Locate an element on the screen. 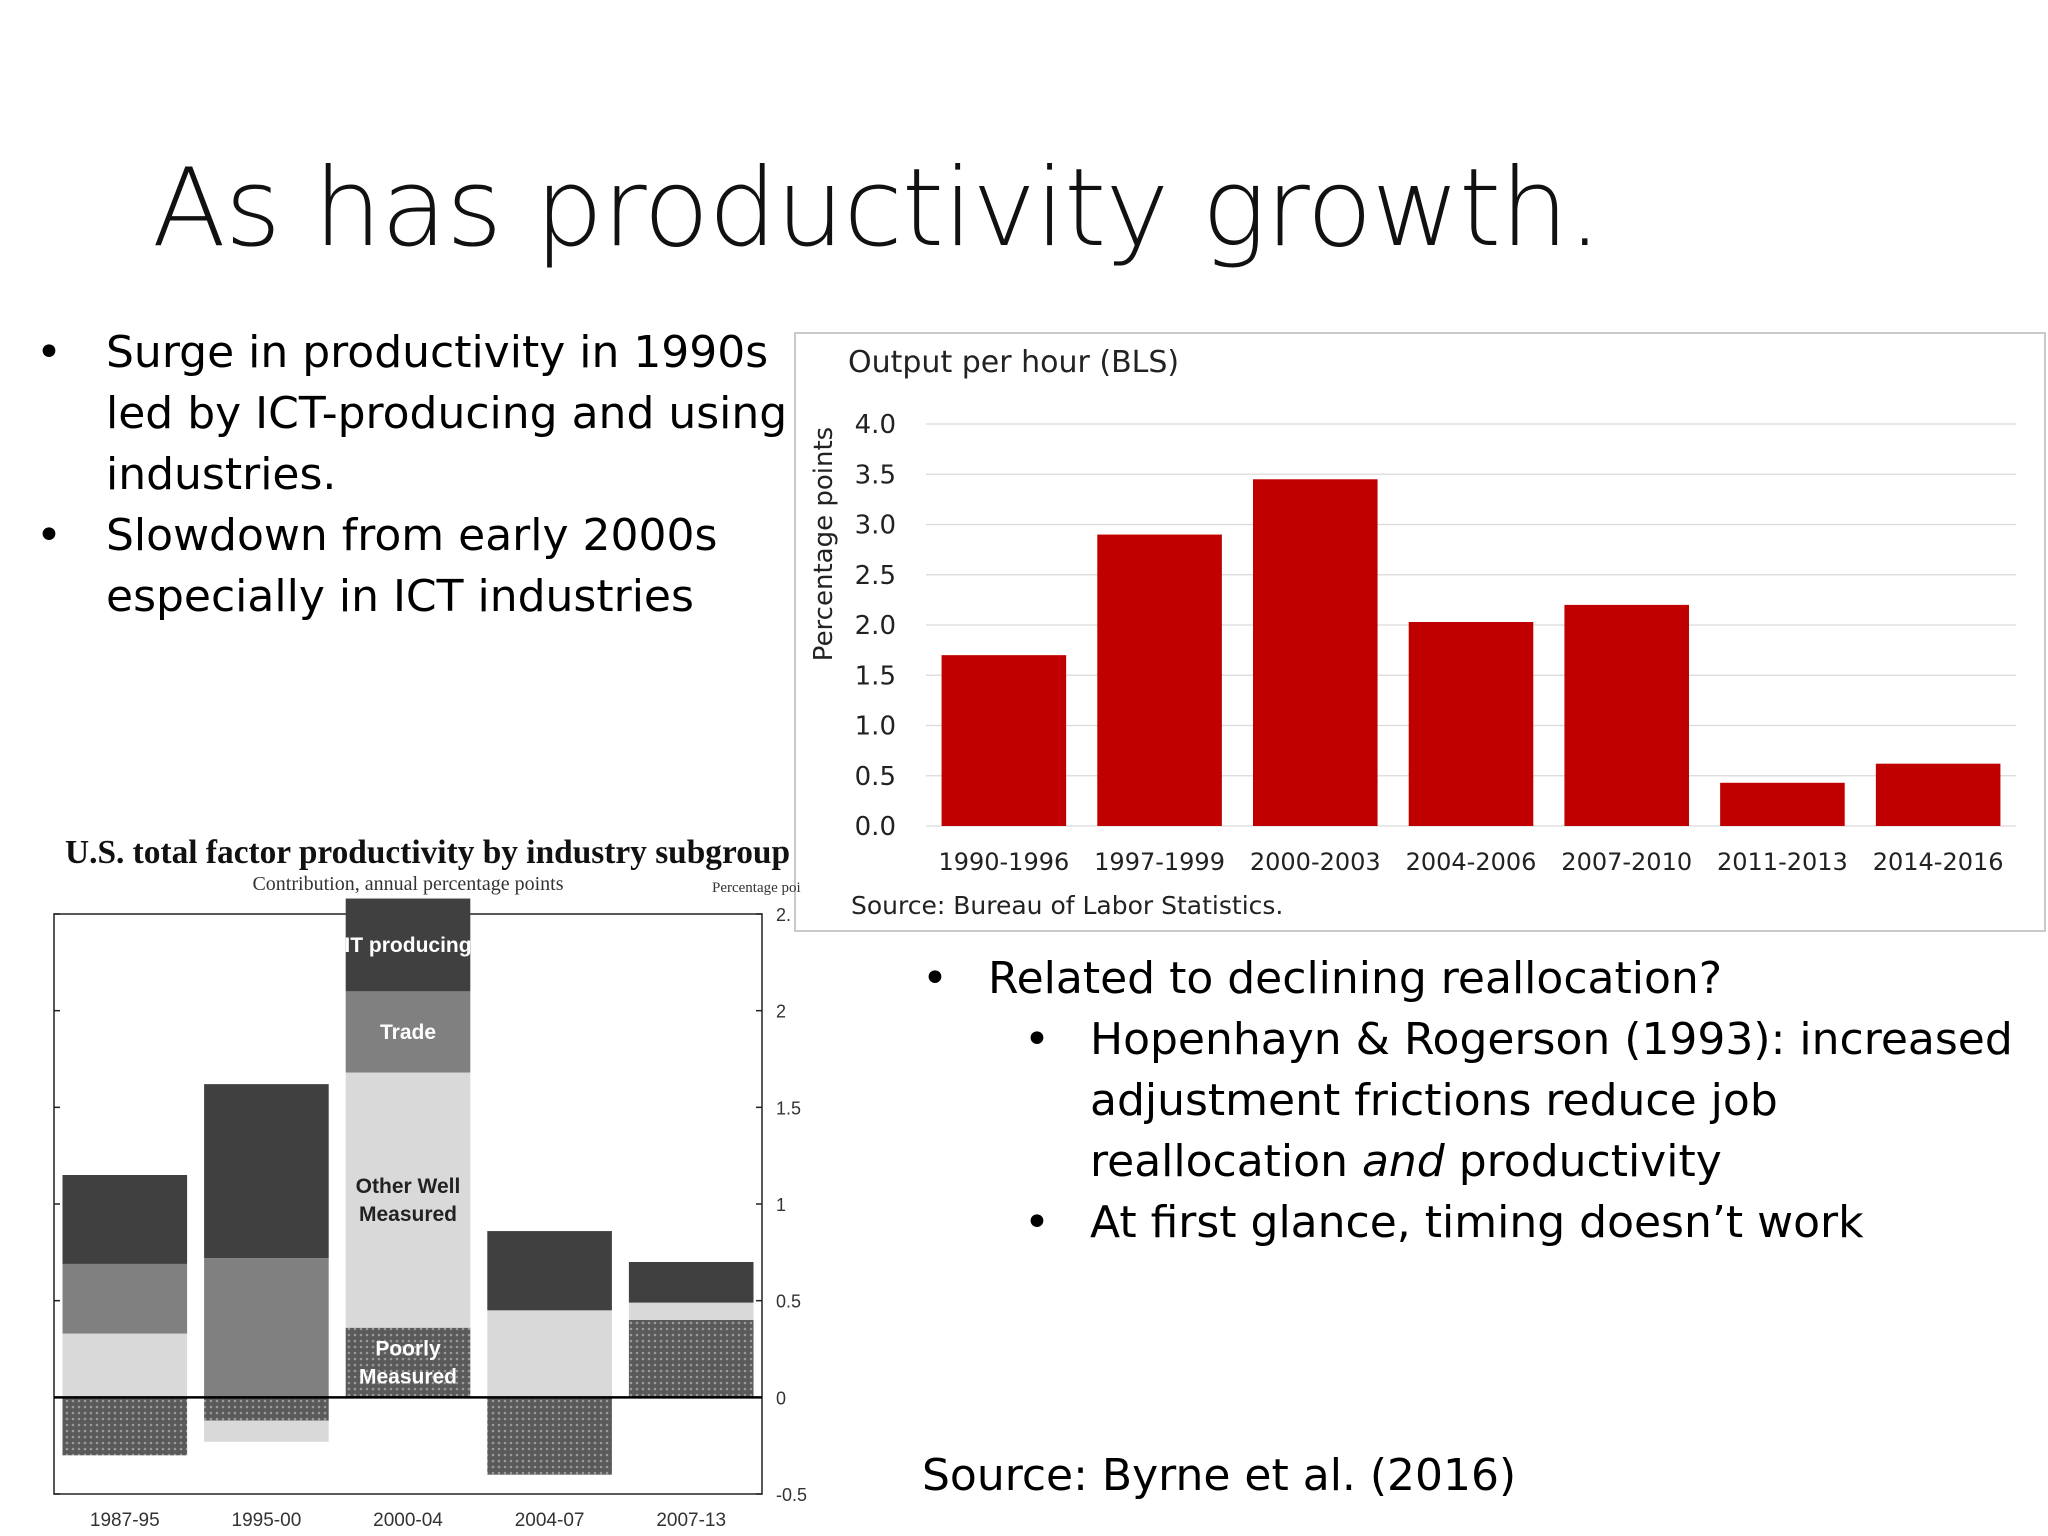  tfp-y-tick-label: -0.5 is located at coordinates (791, 1495).